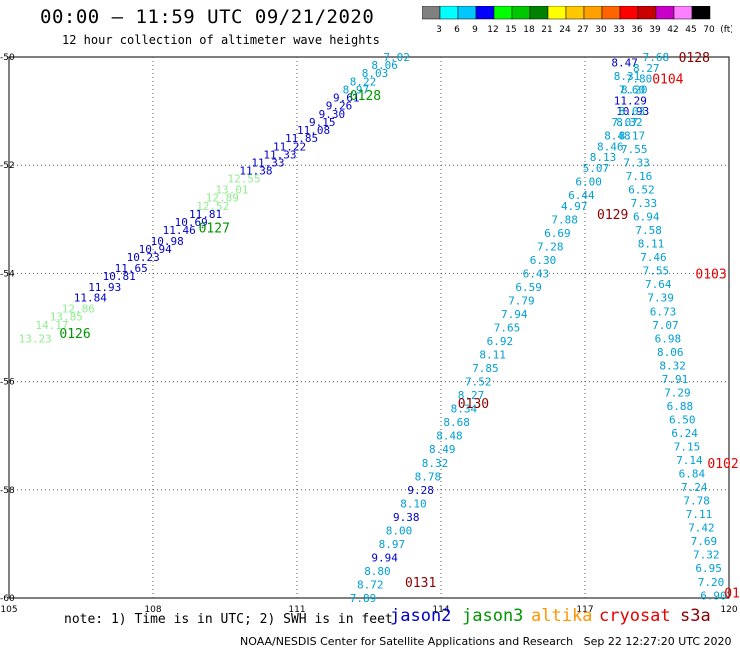  Describe the element at coordinates (637, 30) in the screenshot. I see `colorbar-label: 36` at that location.